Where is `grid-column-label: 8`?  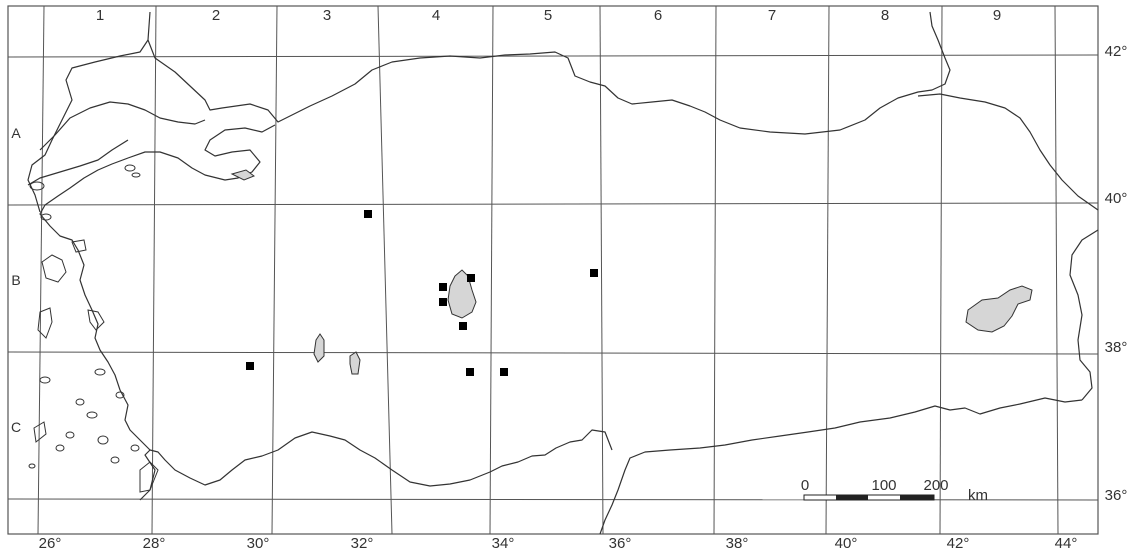 grid-column-label: 8 is located at coordinates (885, 15).